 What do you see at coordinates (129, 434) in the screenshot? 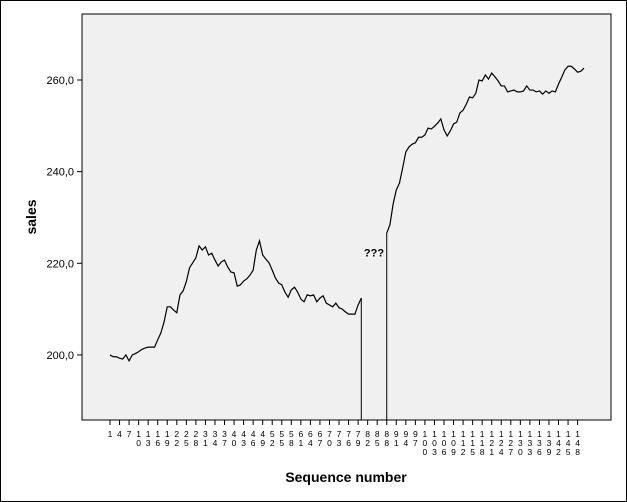
I see `x-tick-label: 7` at bounding box center [129, 434].